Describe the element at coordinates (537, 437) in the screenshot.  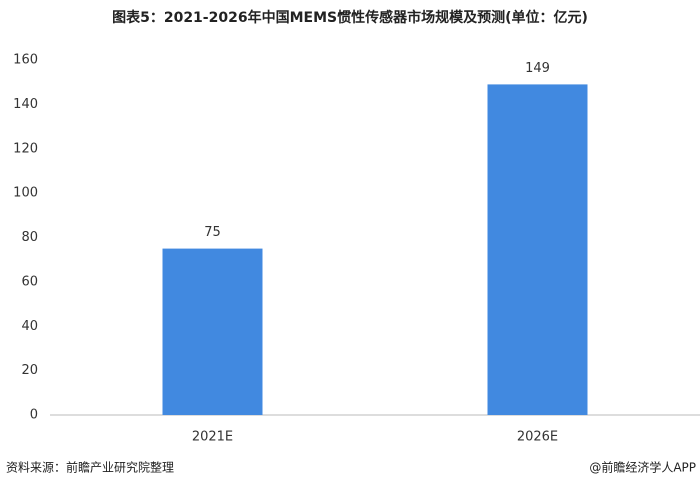
I see `x-tick-label: 2026E` at that location.